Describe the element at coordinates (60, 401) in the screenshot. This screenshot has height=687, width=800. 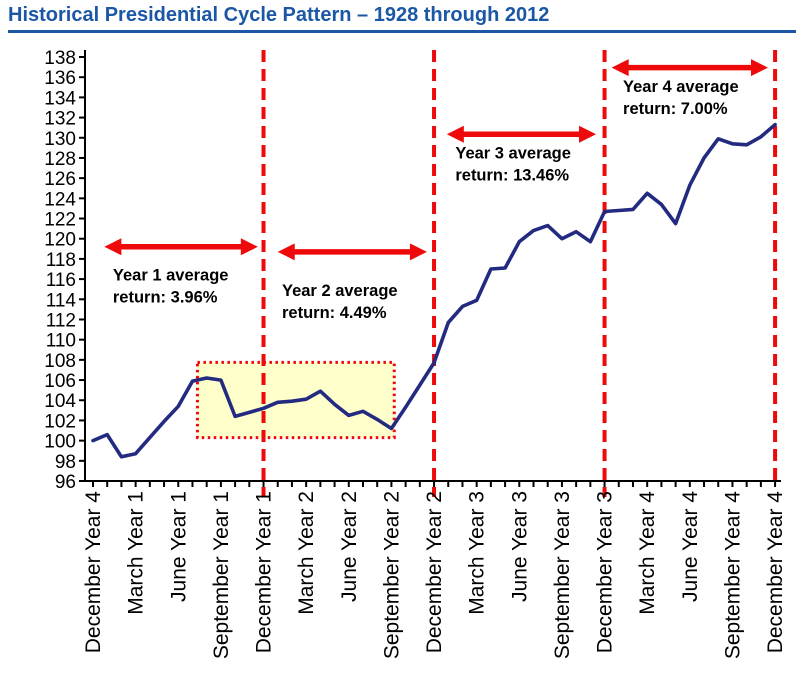
I see `y-tick-label: 104` at that location.